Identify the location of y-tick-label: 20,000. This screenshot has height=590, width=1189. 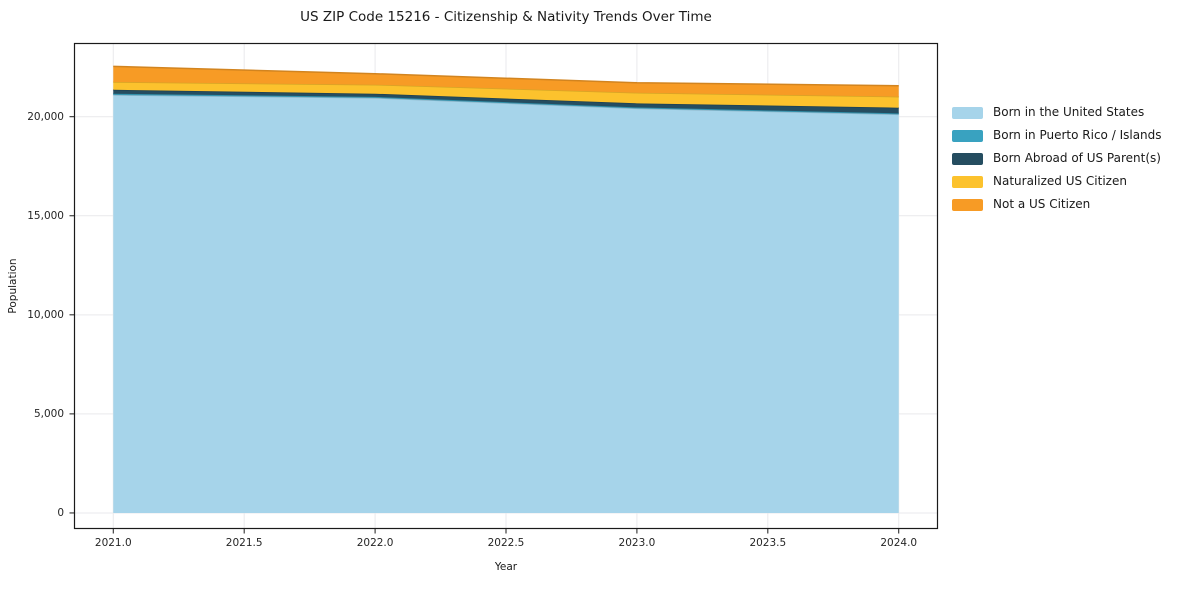
(45, 116).